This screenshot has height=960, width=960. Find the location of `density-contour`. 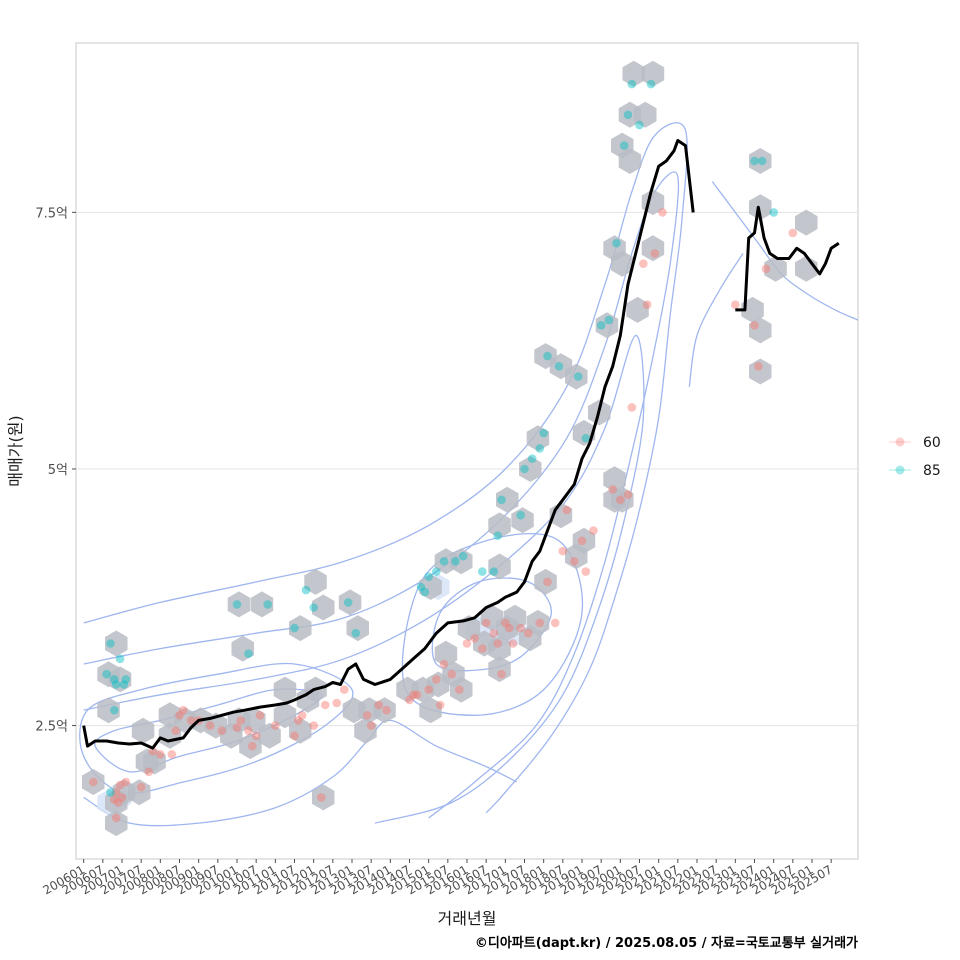

density-contour is located at coordinates (300, 773).